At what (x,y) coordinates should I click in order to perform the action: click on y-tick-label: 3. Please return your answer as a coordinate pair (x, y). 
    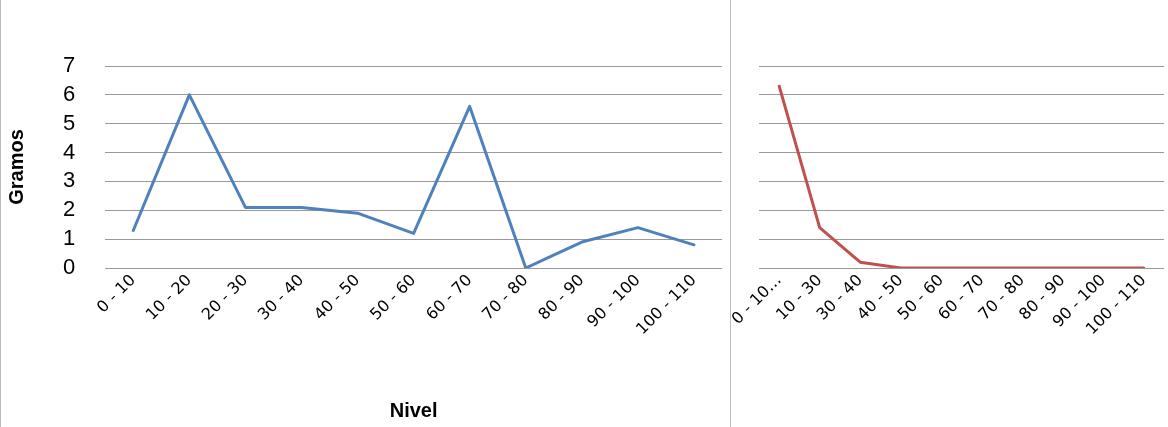
    Looking at the image, I should click on (69, 180).